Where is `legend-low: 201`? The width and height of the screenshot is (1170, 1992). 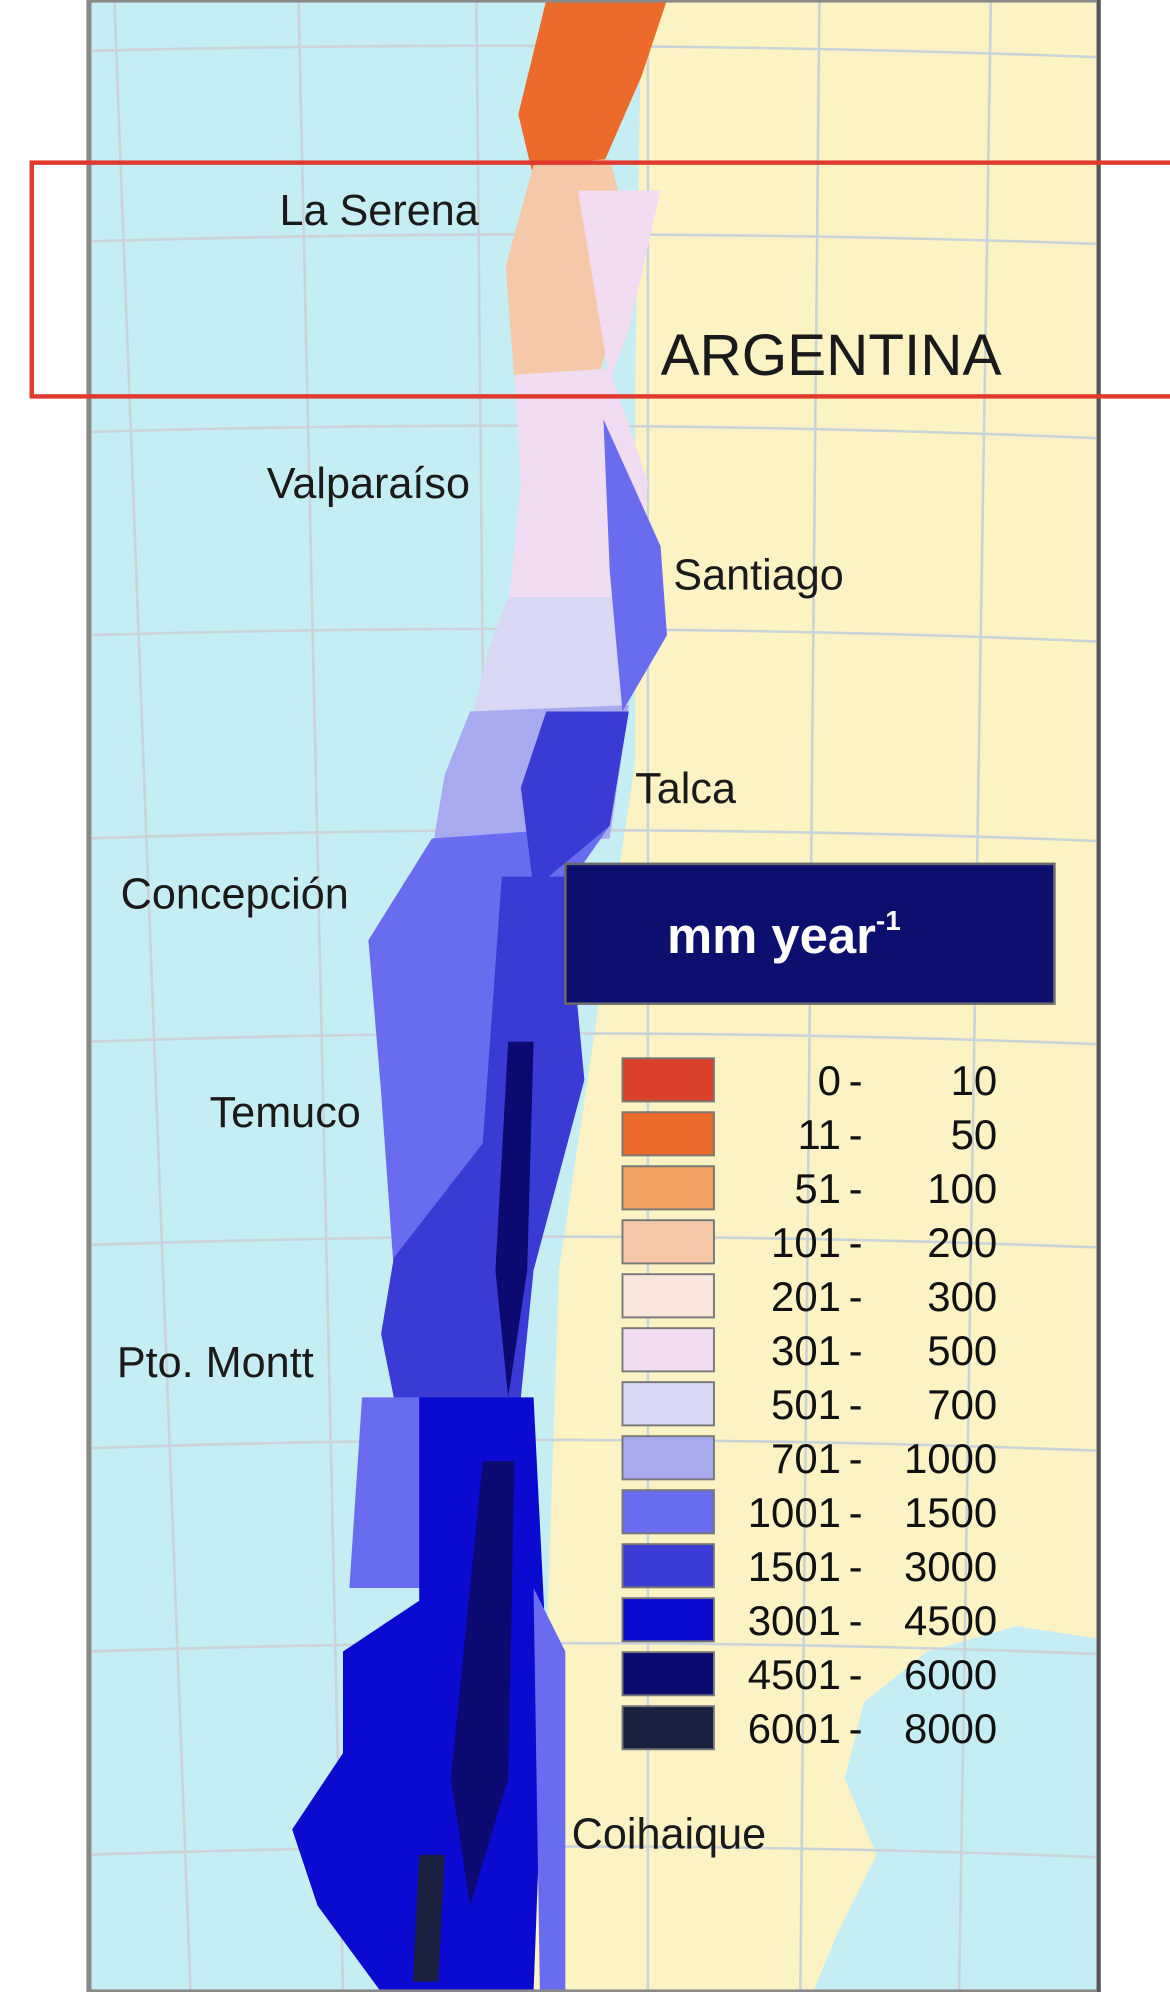
legend-low: 201 is located at coordinates (806, 1296).